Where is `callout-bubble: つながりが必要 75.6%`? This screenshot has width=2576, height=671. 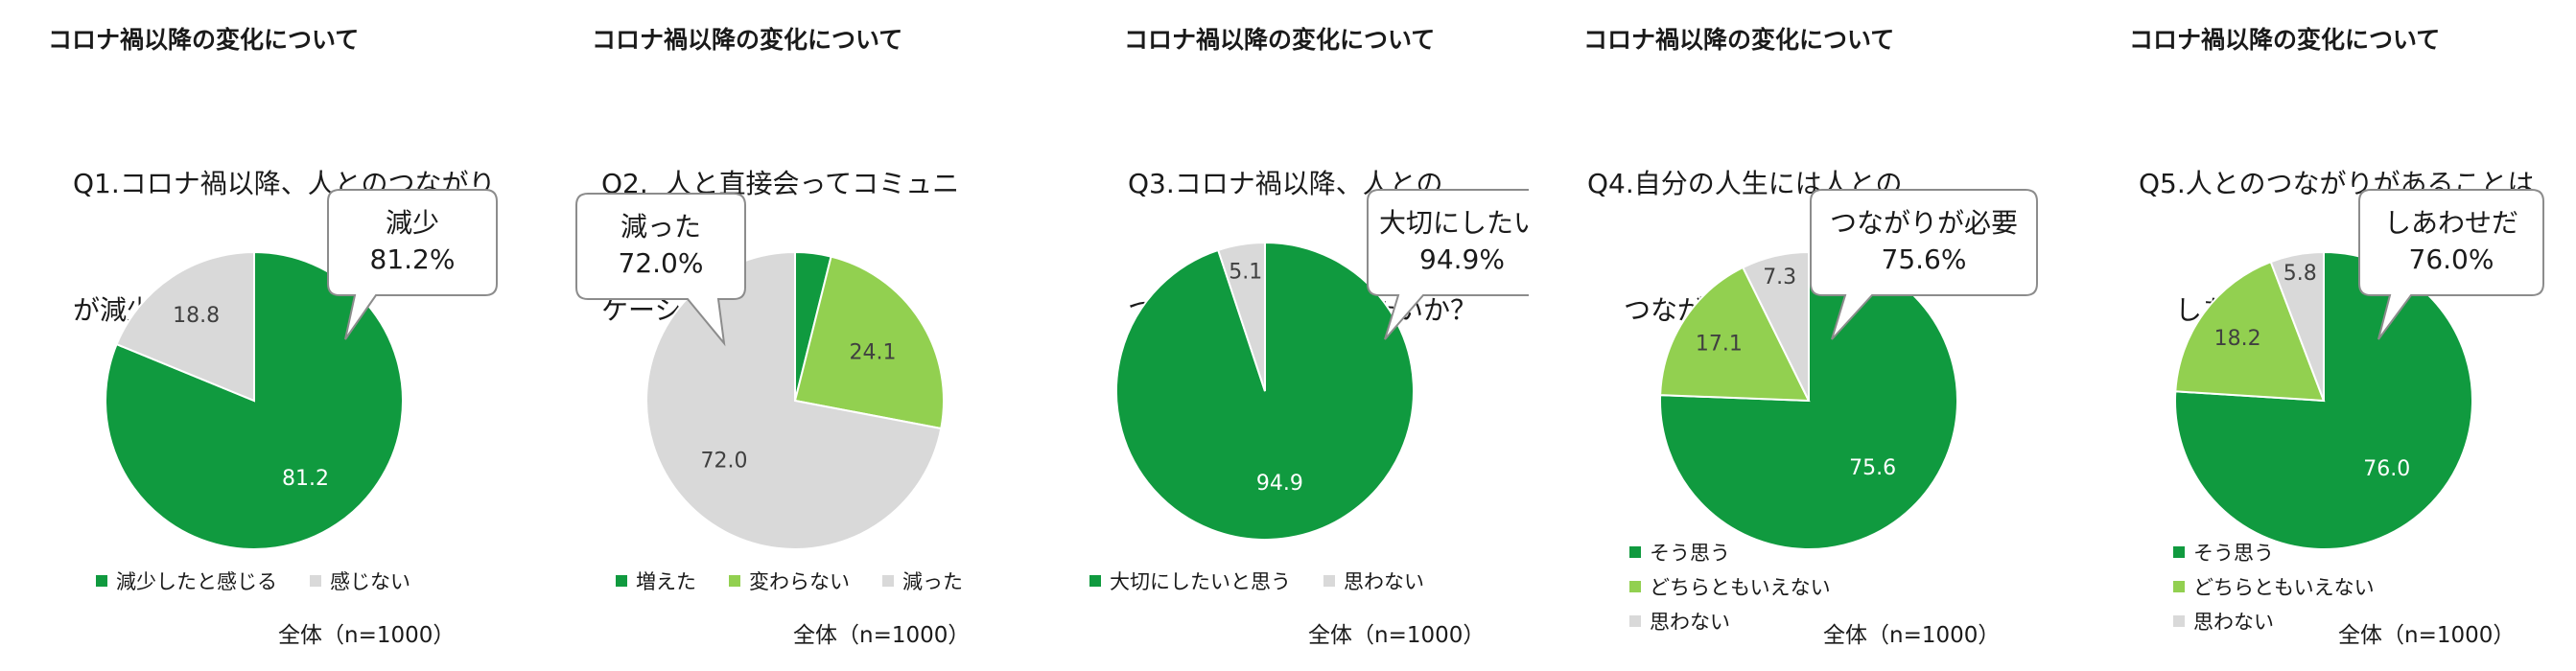 callout-bubble: つながりが必要 75.6% is located at coordinates (1924, 267).